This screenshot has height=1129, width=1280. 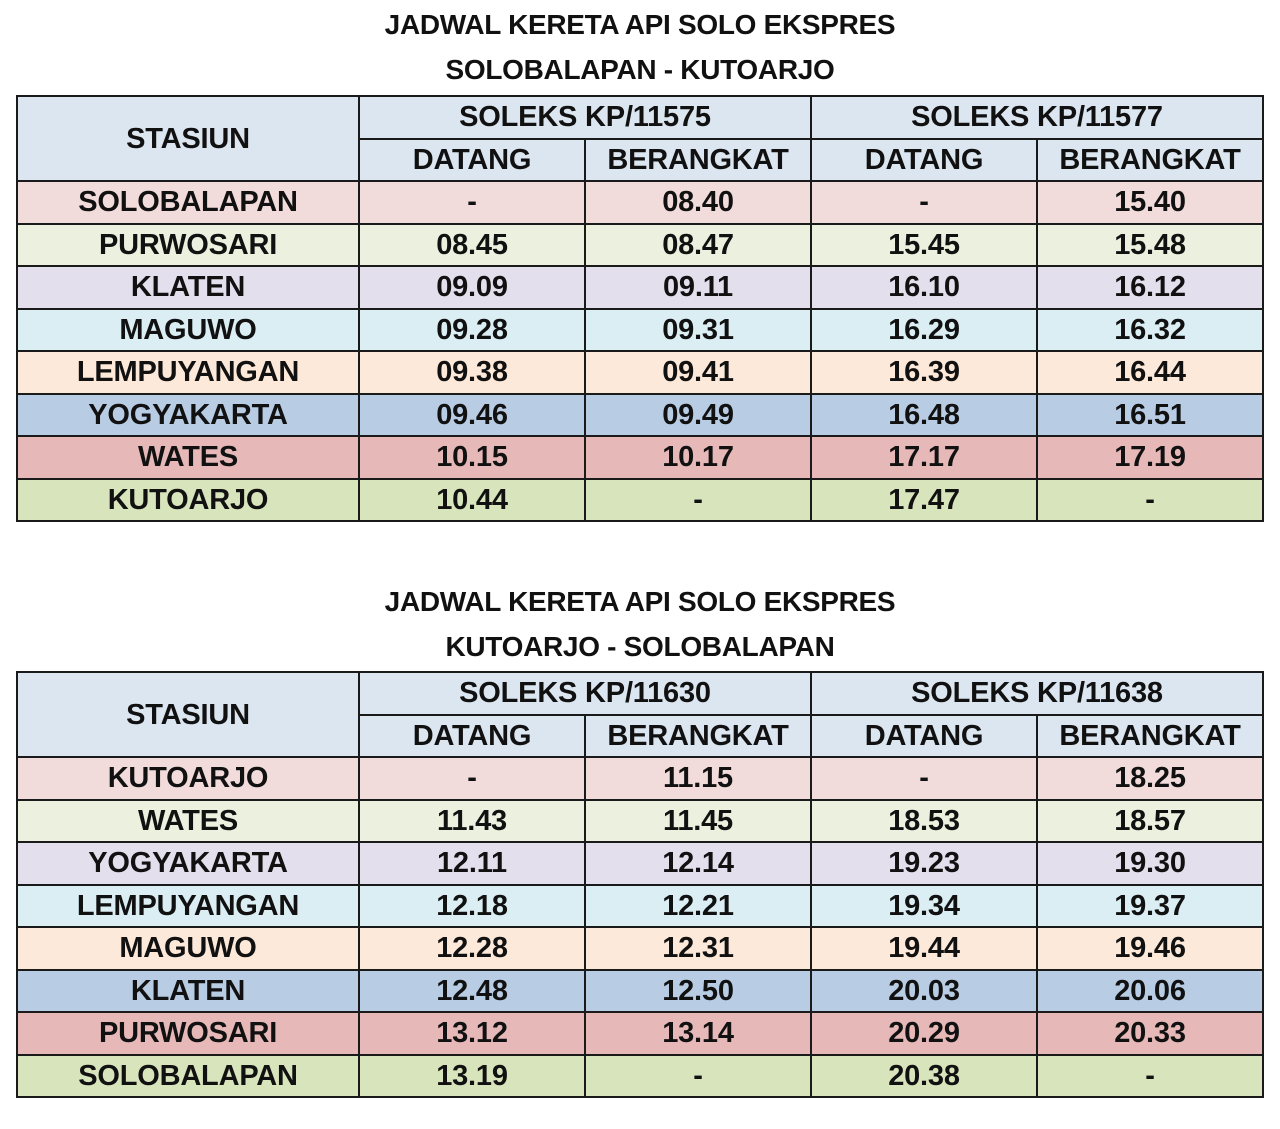 What do you see at coordinates (472, 244) in the screenshot?
I see `time-cell: 08.45` at bounding box center [472, 244].